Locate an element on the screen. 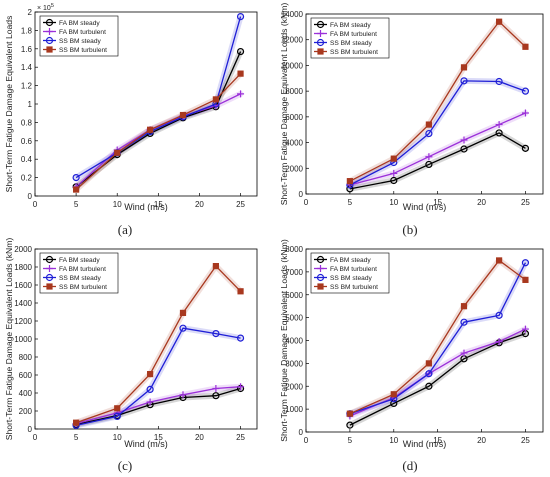 This screenshot has width=550, height=477. y-exponent-label: × 10⁵ is located at coordinates (45, 7).